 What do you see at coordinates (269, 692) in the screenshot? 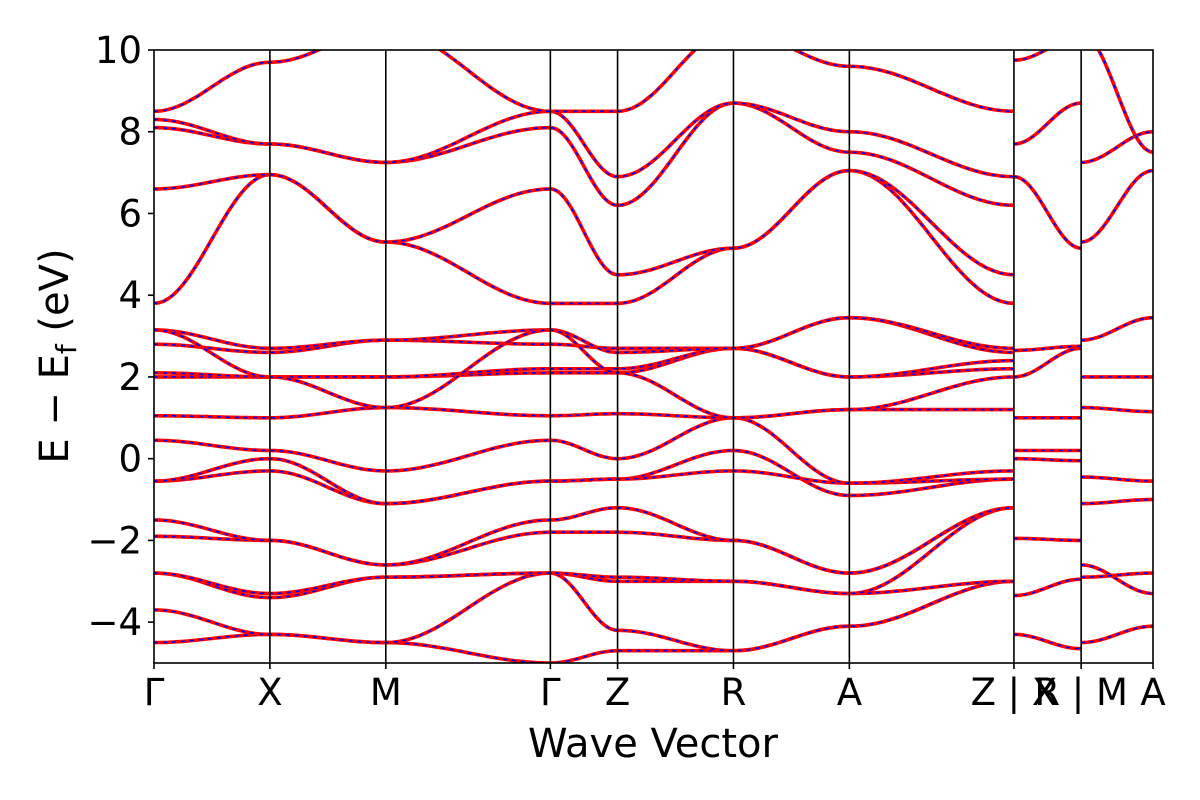
I see `x-tick-label-1: X` at bounding box center [269, 692].